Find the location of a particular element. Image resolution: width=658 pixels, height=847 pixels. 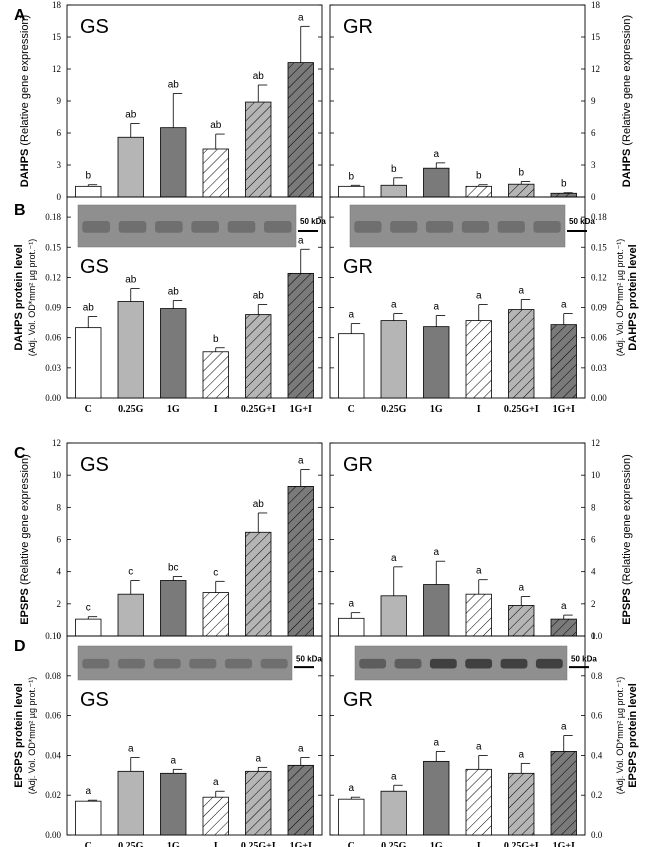

chart-B-GS-title: GS is located at coordinates (94, 267).